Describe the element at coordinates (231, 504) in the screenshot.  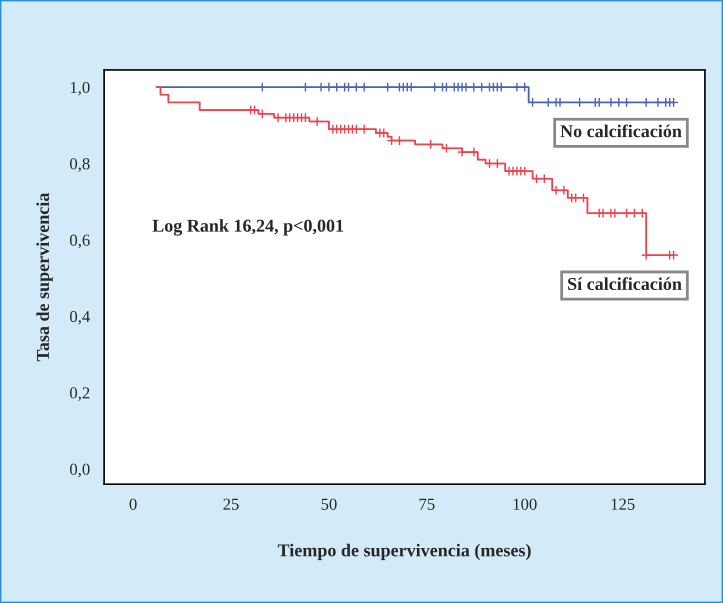
I see `x-tick-label: 25` at that location.